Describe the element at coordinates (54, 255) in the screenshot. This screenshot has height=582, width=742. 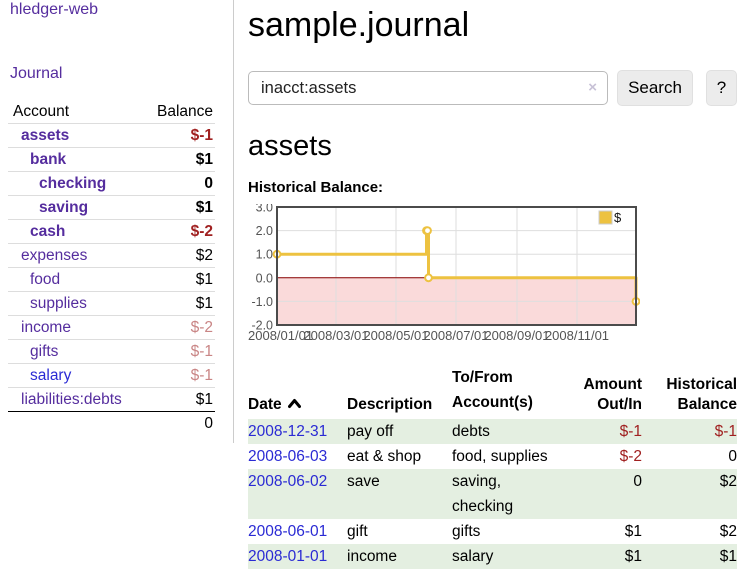
I see `sidebar-account-expenses: expenses` at that location.